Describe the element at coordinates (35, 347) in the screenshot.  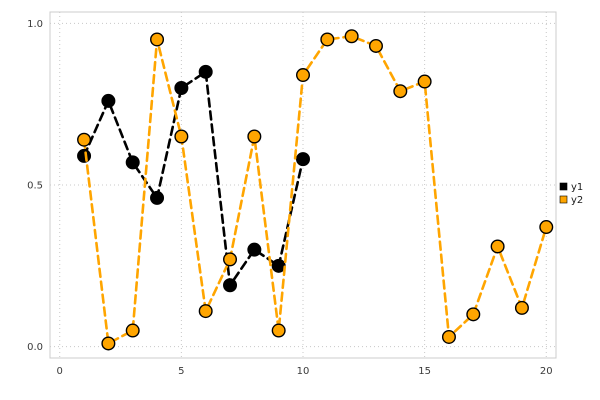
I see `y-tick-label: 0.0` at that location.